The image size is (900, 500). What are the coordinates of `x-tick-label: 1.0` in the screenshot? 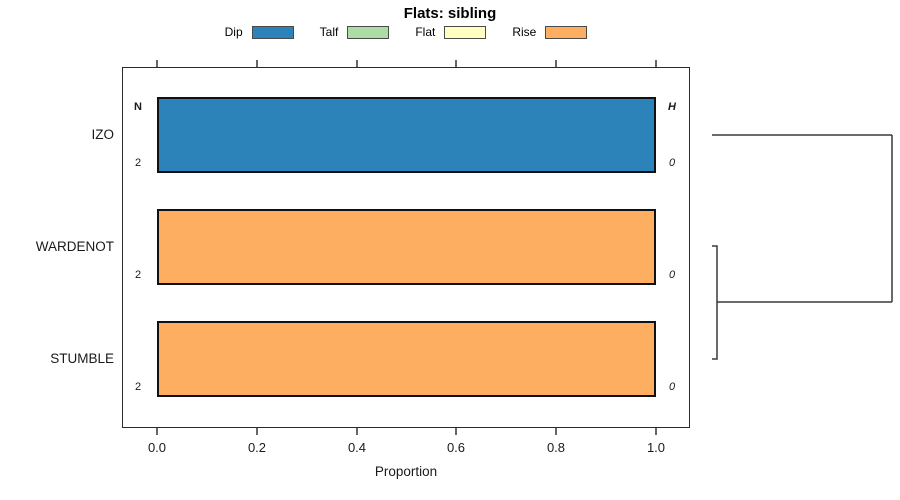 It's located at (656, 447).